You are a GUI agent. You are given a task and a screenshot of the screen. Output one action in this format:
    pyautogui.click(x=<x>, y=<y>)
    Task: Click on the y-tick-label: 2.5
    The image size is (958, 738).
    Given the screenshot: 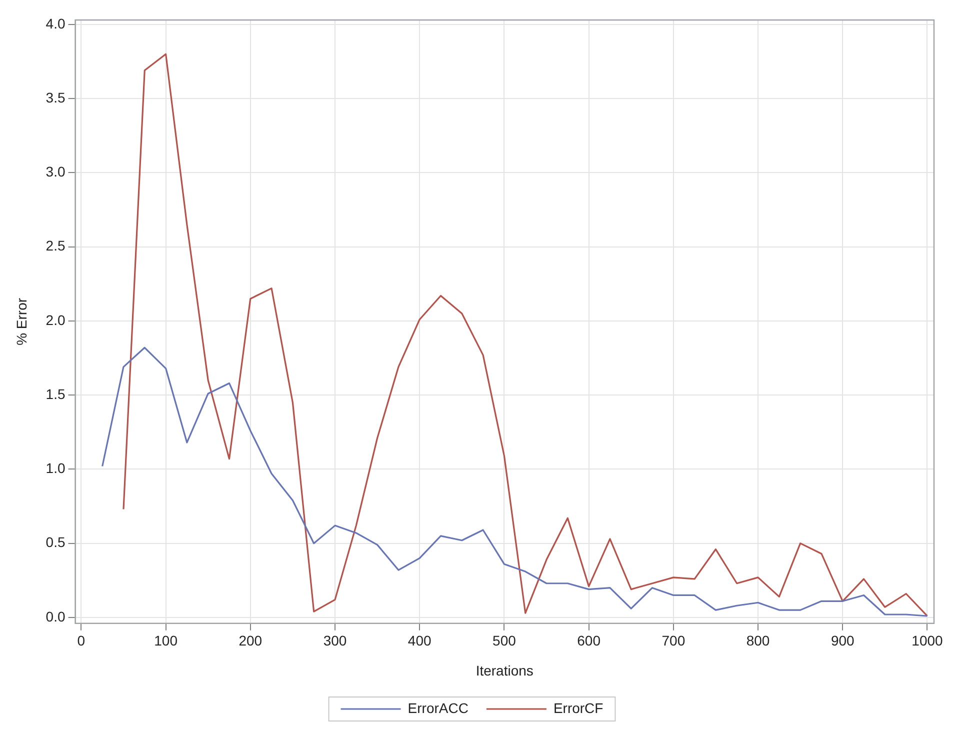 What is the action you would take?
    pyautogui.click(x=56, y=246)
    